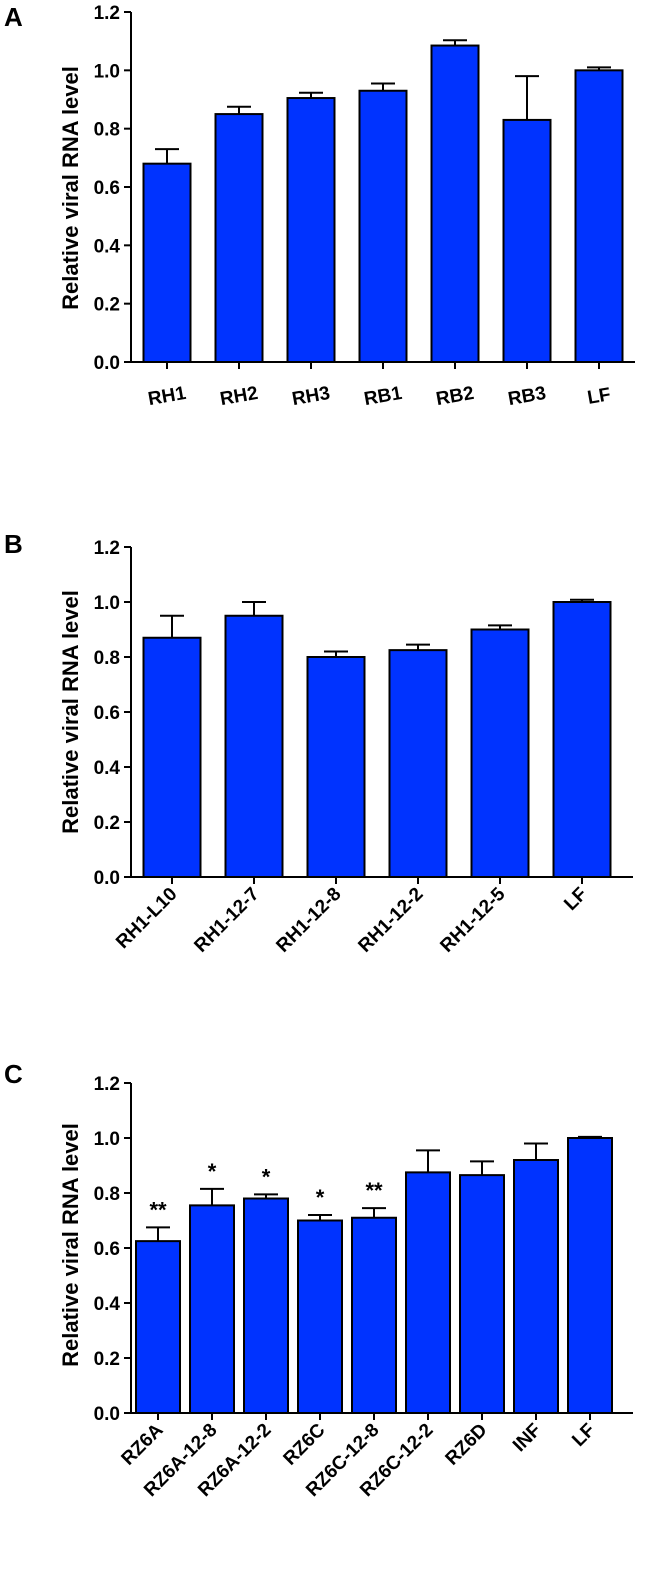 This screenshot has width=664, height=1579. Describe the element at coordinates (384, 396) in the screenshot. I see `x-tick-label: RB1` at that location.